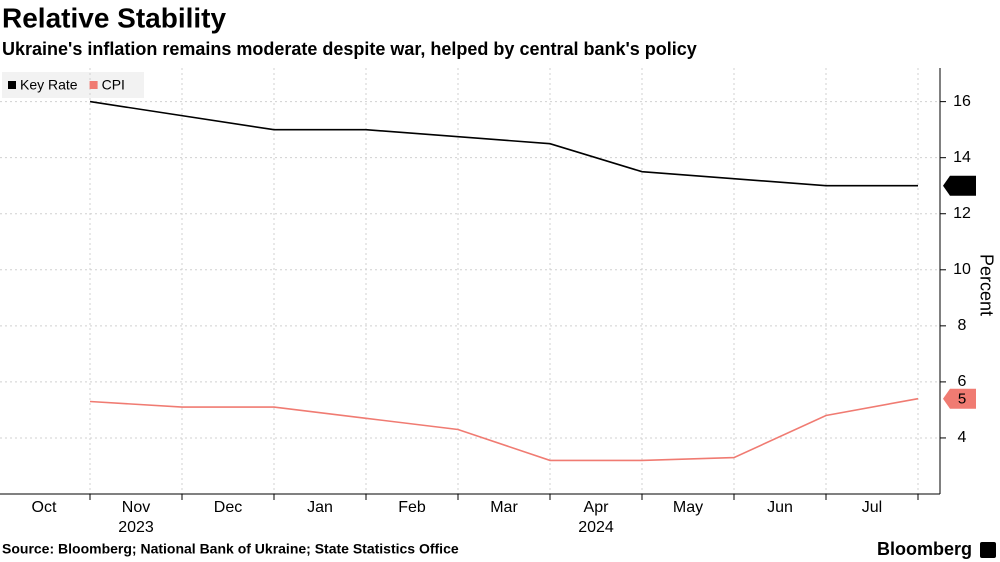  What do you see at coordinates (962, 157) in the screenshot?
I see `y-tick-label: 14` at bounding box center [962, 157].